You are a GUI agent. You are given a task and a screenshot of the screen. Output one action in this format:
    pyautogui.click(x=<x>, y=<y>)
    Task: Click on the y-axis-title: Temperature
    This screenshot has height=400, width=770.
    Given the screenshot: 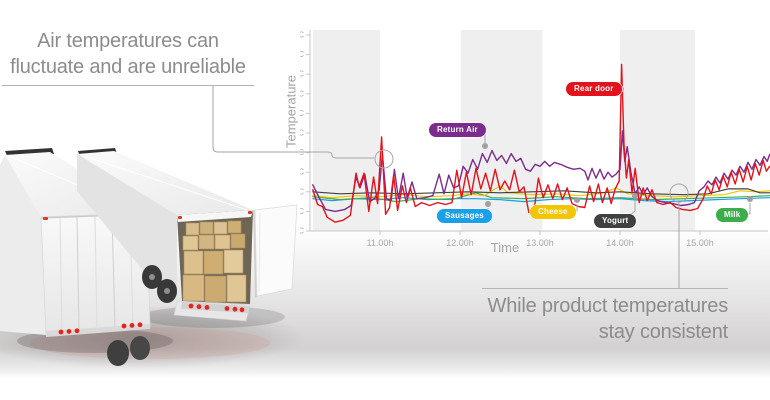 What is the action you would take?
    pyautogui.click(x=291, y=111)
    